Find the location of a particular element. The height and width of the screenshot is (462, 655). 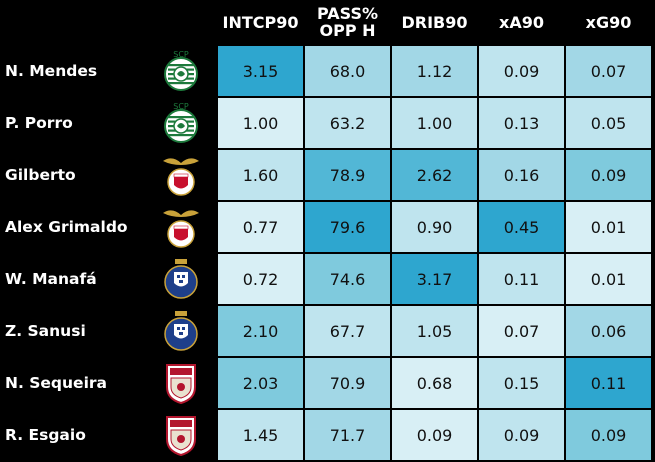

column-header-0: INTCP90 is located at coordinates (260, 22).